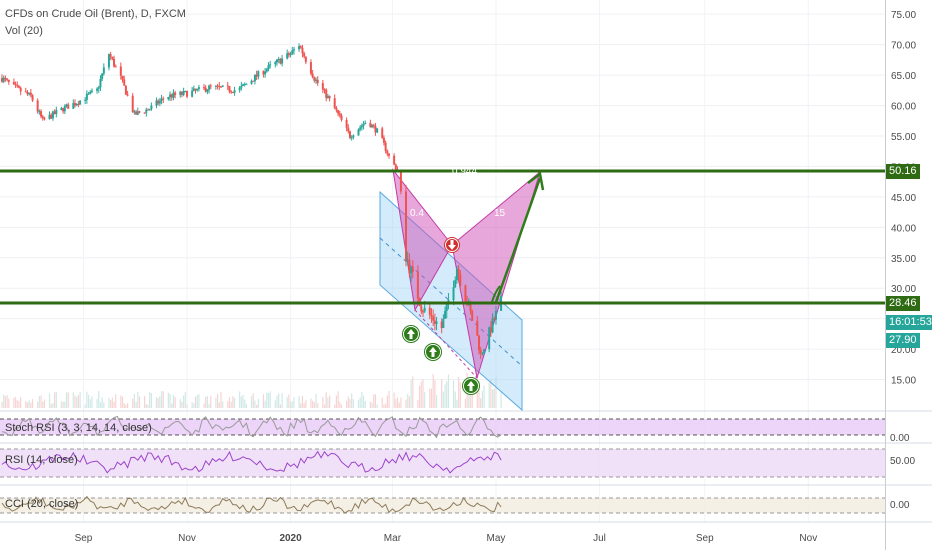 This screenshot has height=550, width=932. I want to click on time-axis-label: Sep, so click(84, 538).